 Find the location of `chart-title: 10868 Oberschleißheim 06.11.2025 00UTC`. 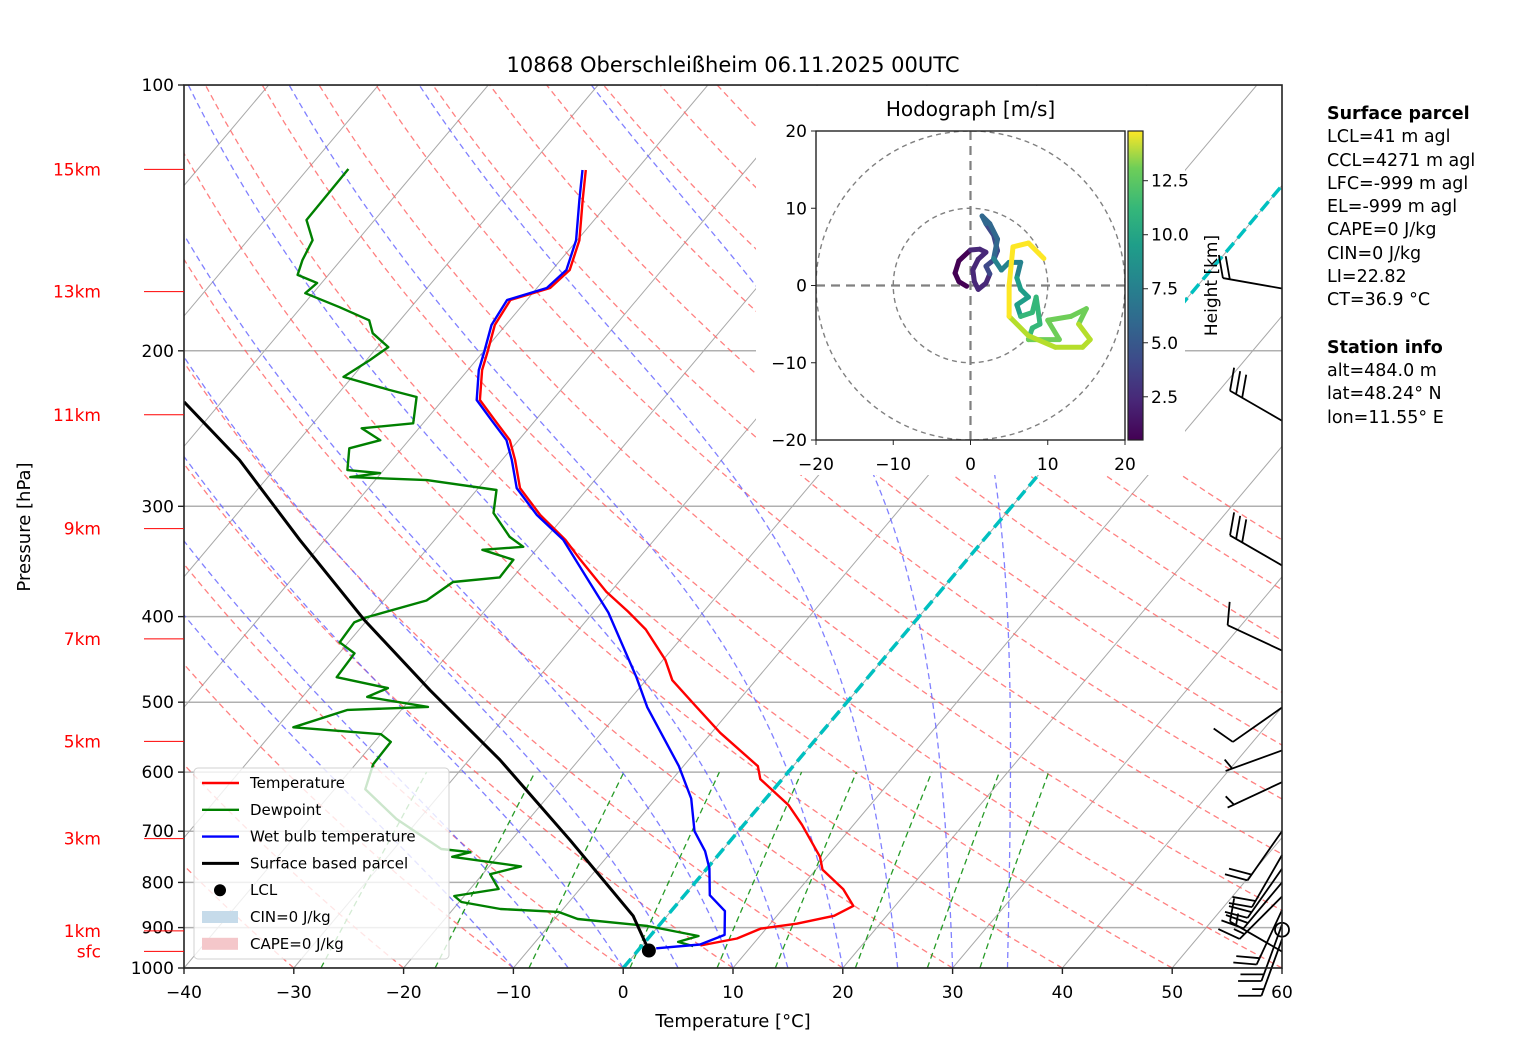

chart-title: 10868 Oberschleißheim 06.11.2025 00UTC is located at coordinates (733, 65).